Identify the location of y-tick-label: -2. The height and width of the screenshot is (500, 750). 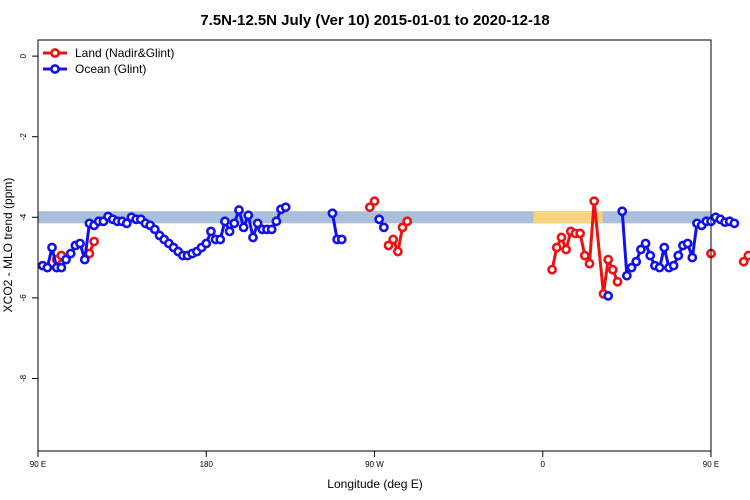
(23, 137).